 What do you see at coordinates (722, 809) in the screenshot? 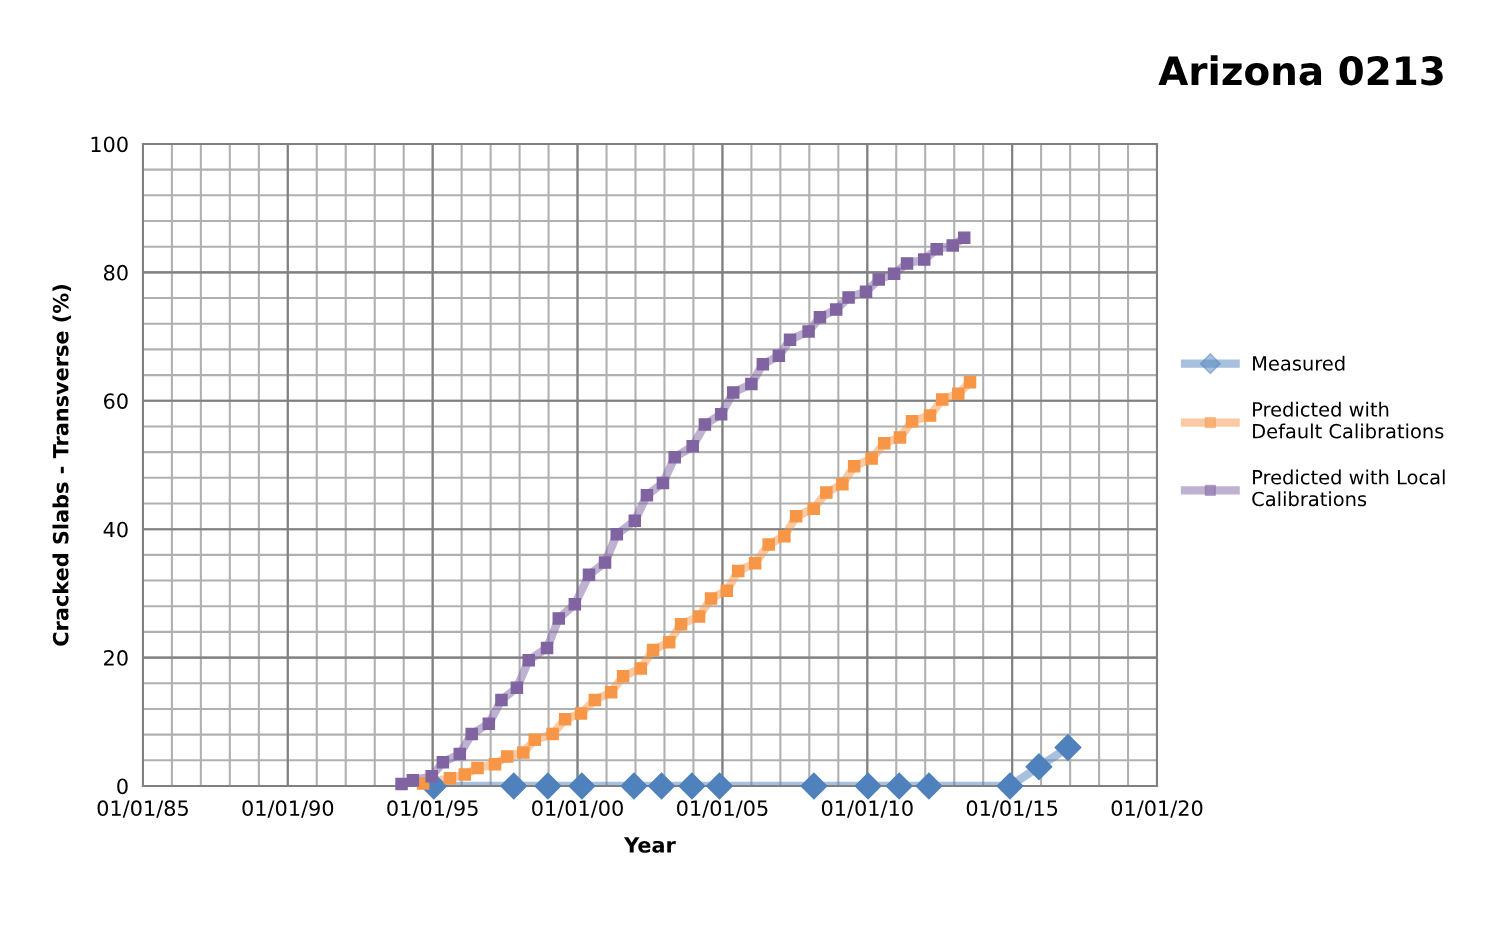
I see `x-tick-label: 01/01/05` at bounding box center [722, 809].